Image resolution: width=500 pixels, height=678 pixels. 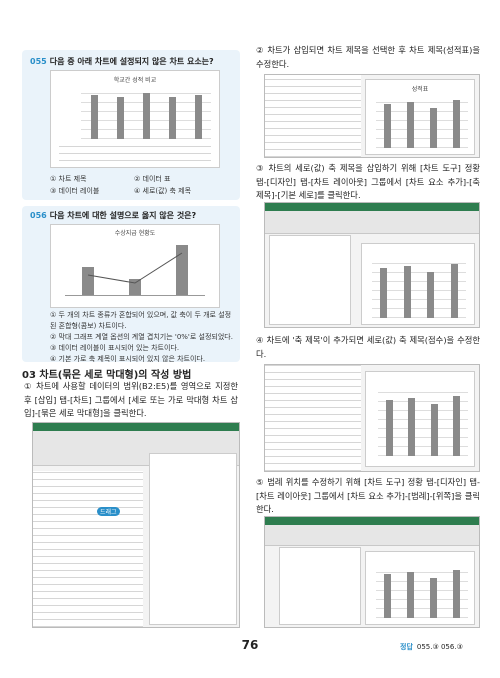 What do you see at coordinates (68, 179) in the screenshot?
I see `option: ① 차트 제목` at bounding box center [68, 179].